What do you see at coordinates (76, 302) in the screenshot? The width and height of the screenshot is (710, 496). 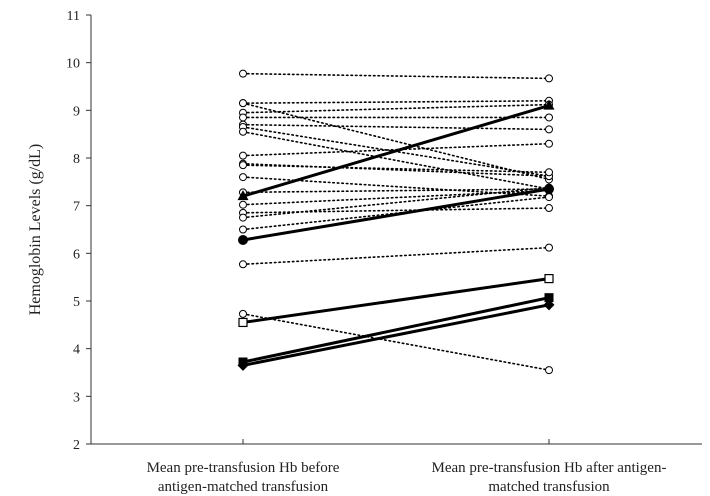 I see `y-tick-label-5: 5` at bounding box center [76, 302].